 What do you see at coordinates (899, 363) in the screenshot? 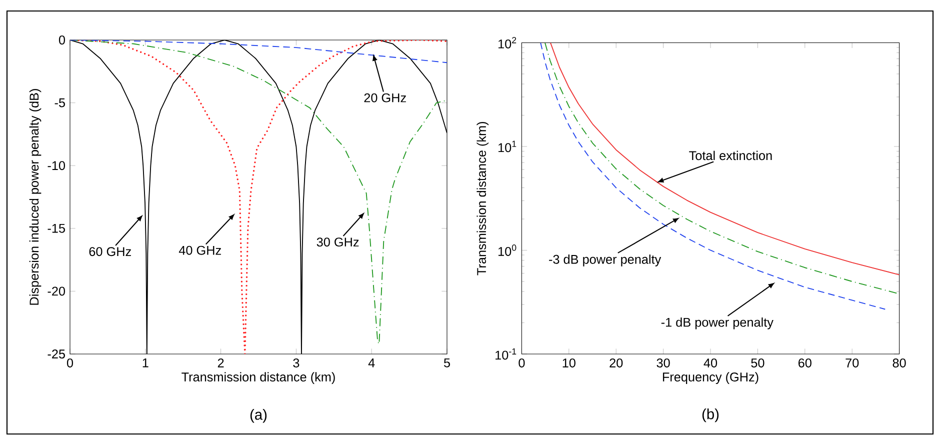
I see `x-tick-label: 80` at bounding box center [899, 363].